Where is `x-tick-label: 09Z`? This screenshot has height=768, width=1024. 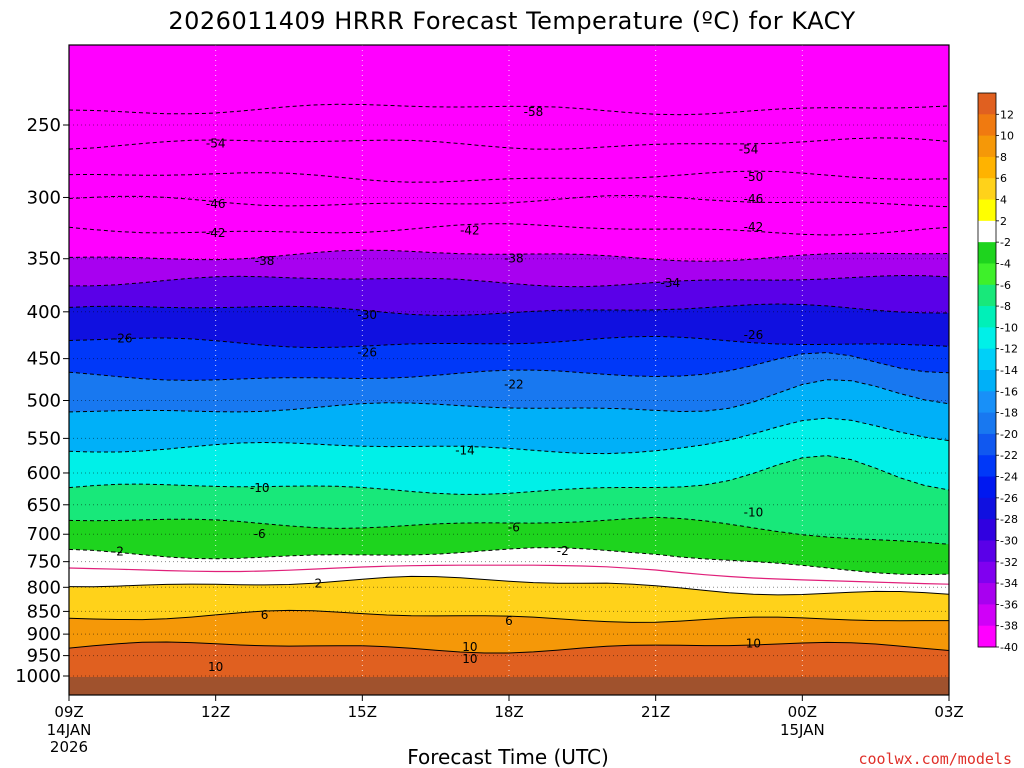
x-tick-label: 09Z is located at coordinates (68, 712).